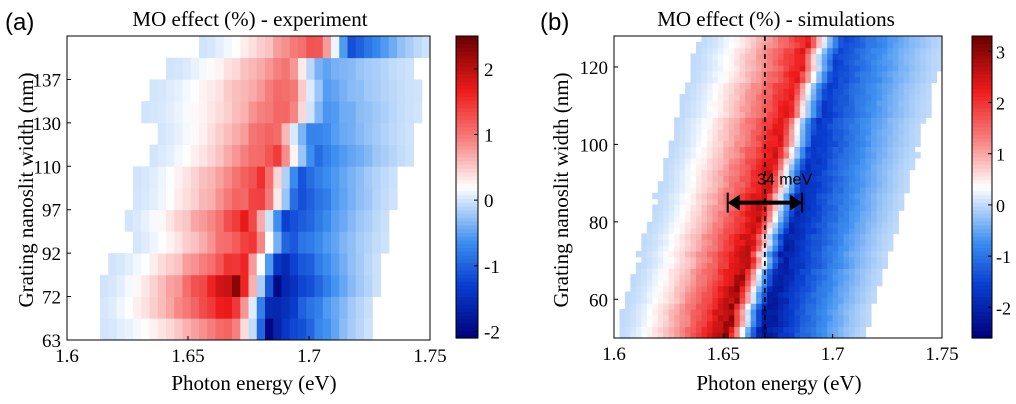  What do you see at coordinates (776, 19) in the screenshot?
I see `chart-title: MO effect (%) - simulations` at bounding box center [776, 19].